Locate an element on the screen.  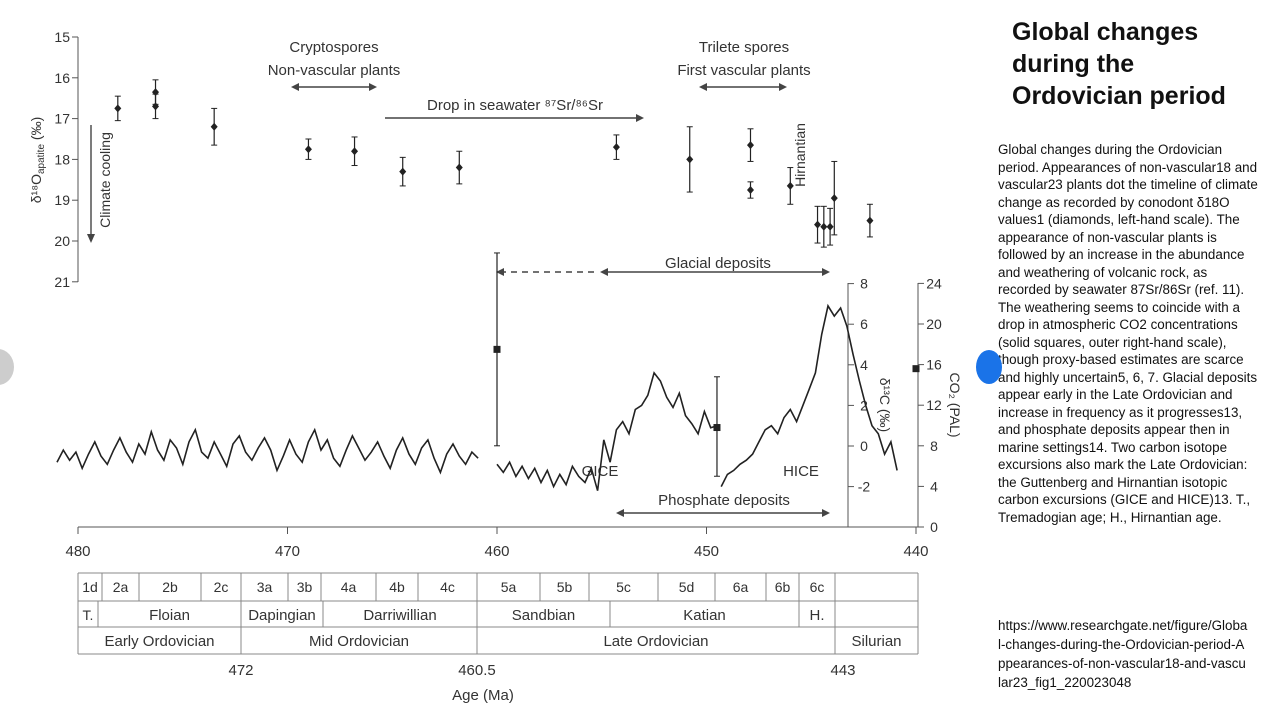
stage-label: 5d is located at coordinates (687, 587).